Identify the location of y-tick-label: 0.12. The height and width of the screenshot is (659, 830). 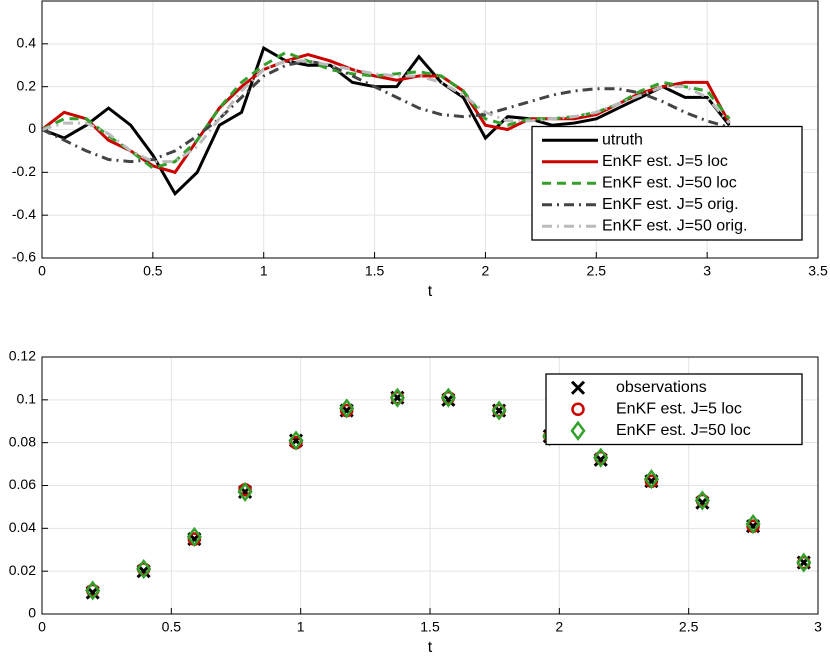
(22, 356).